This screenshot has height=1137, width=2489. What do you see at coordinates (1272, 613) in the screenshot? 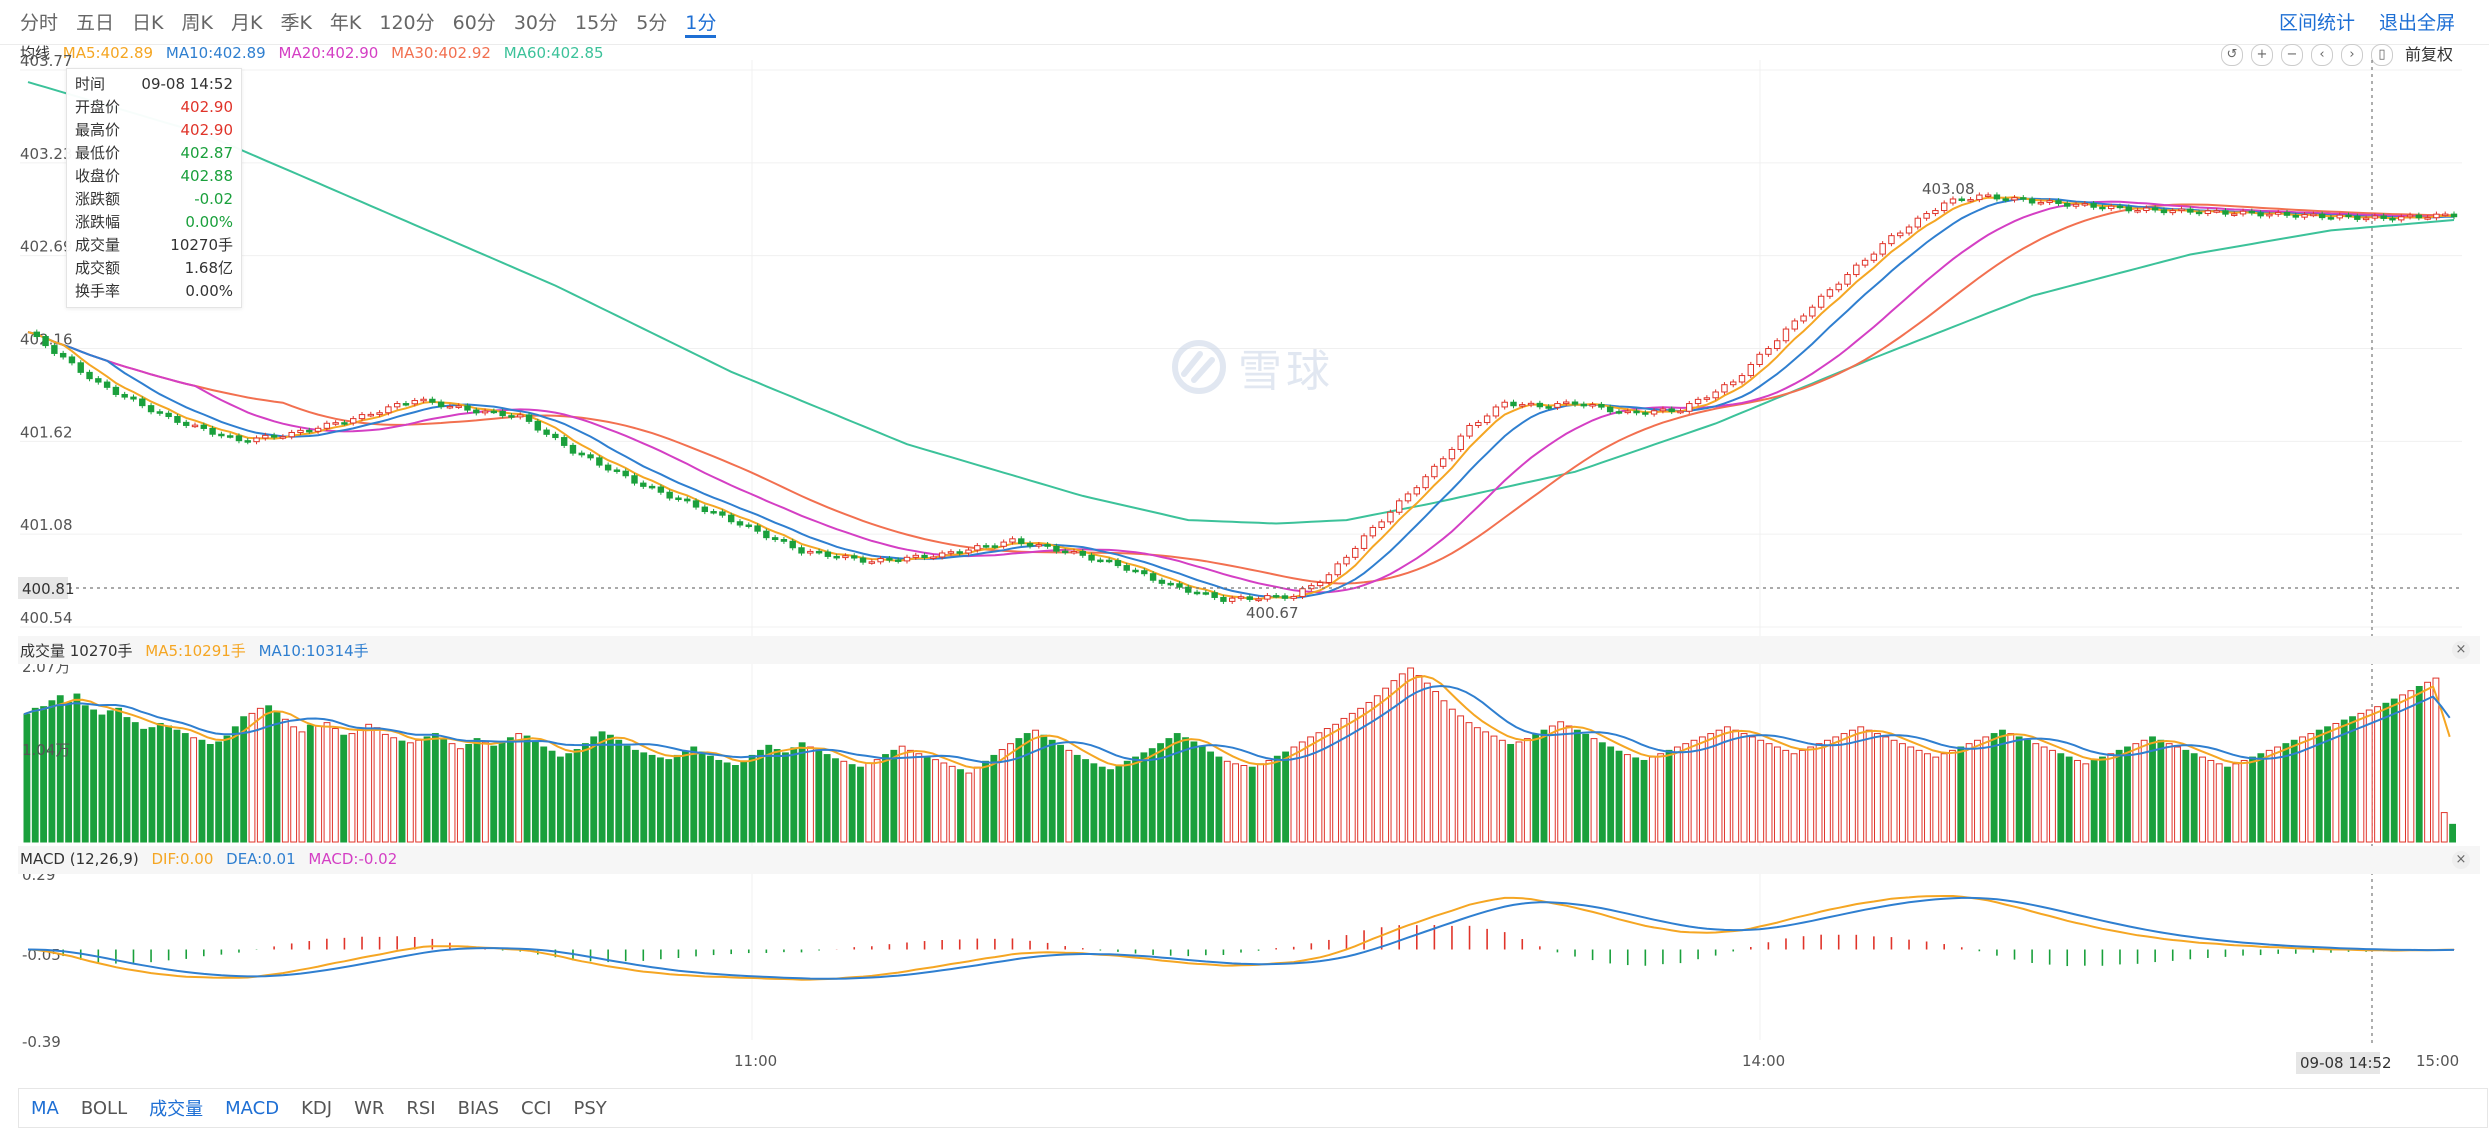
I see `min-price-label: 400.67` at bounding box center [1272, 613].